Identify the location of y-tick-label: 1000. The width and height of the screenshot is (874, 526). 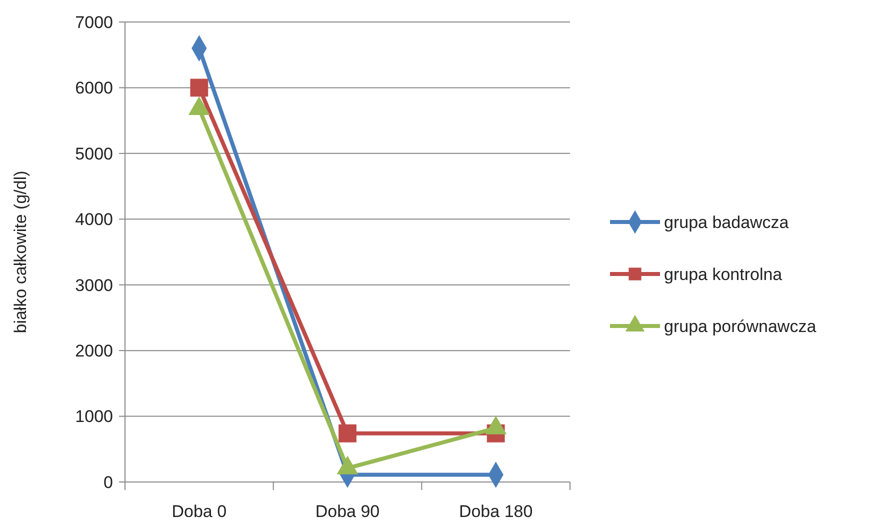
(94, 416).